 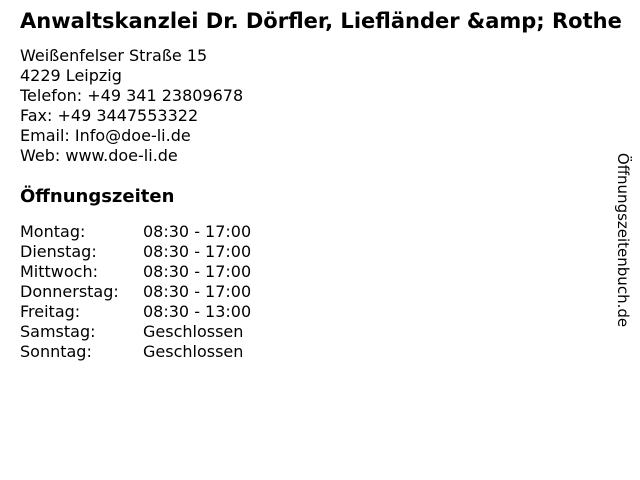 What do you see at coordinates (58, 251) in the screenshot?
I see `day-label: Dienstag:` at bounding box center [58, 251].